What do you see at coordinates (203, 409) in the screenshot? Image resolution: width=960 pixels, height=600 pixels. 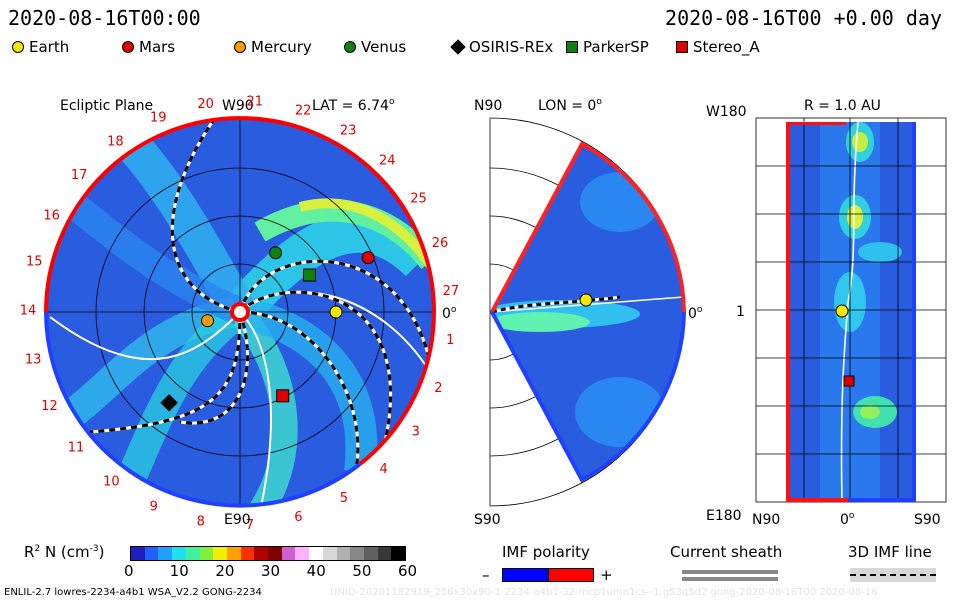 I see `ecliptic-polarity-border-neg` at bounding box center [203, 409].